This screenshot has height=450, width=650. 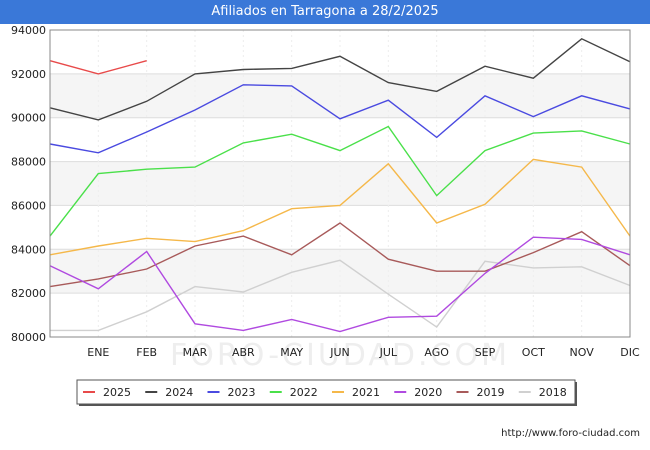 What do you see at coordinates (340, 119) in the screenshot?
I see `series-line-2023` at bounding box center [340, 119].